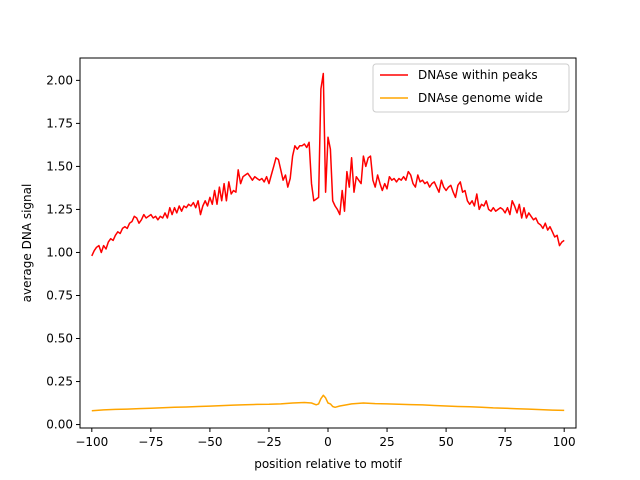  What do you see at coordinates (59, 295) in the screenshot?
I see `y-tick-label: 0.75` at bounding box center [59, 295].